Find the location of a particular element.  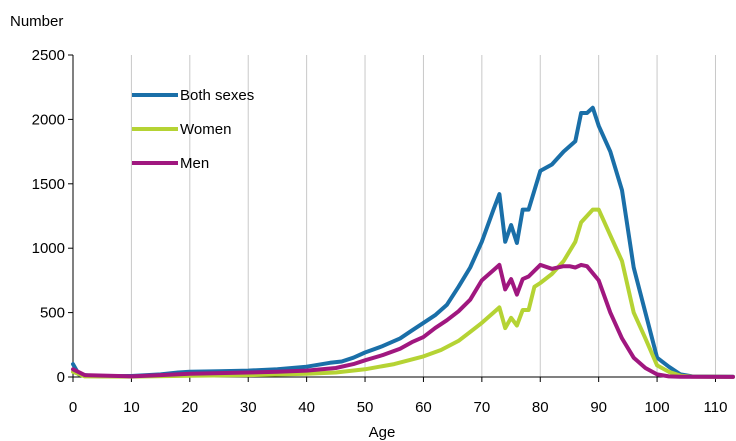

y-tick-label-1000: 1000 is located at coordinates (48, 248).